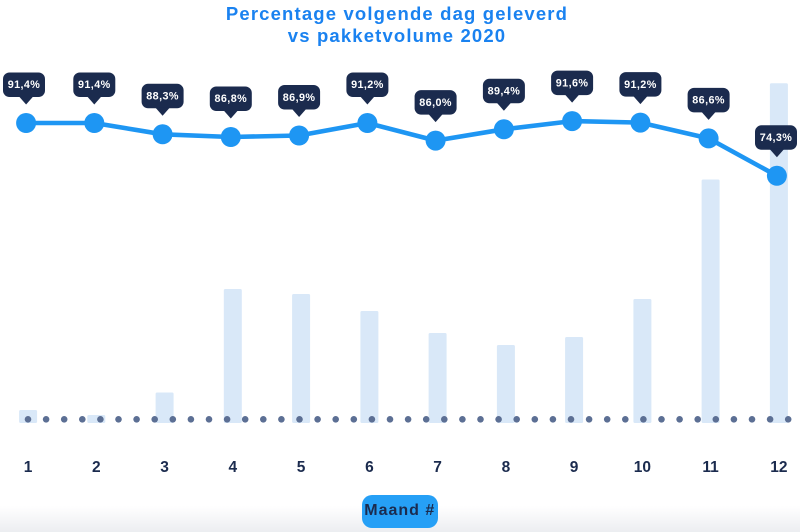 Image resolution: width=800 pixels, height=532 pixels. Describe the element at coordinates (506, 467) in the screenshot. I see `svg-text: 8` at that location.